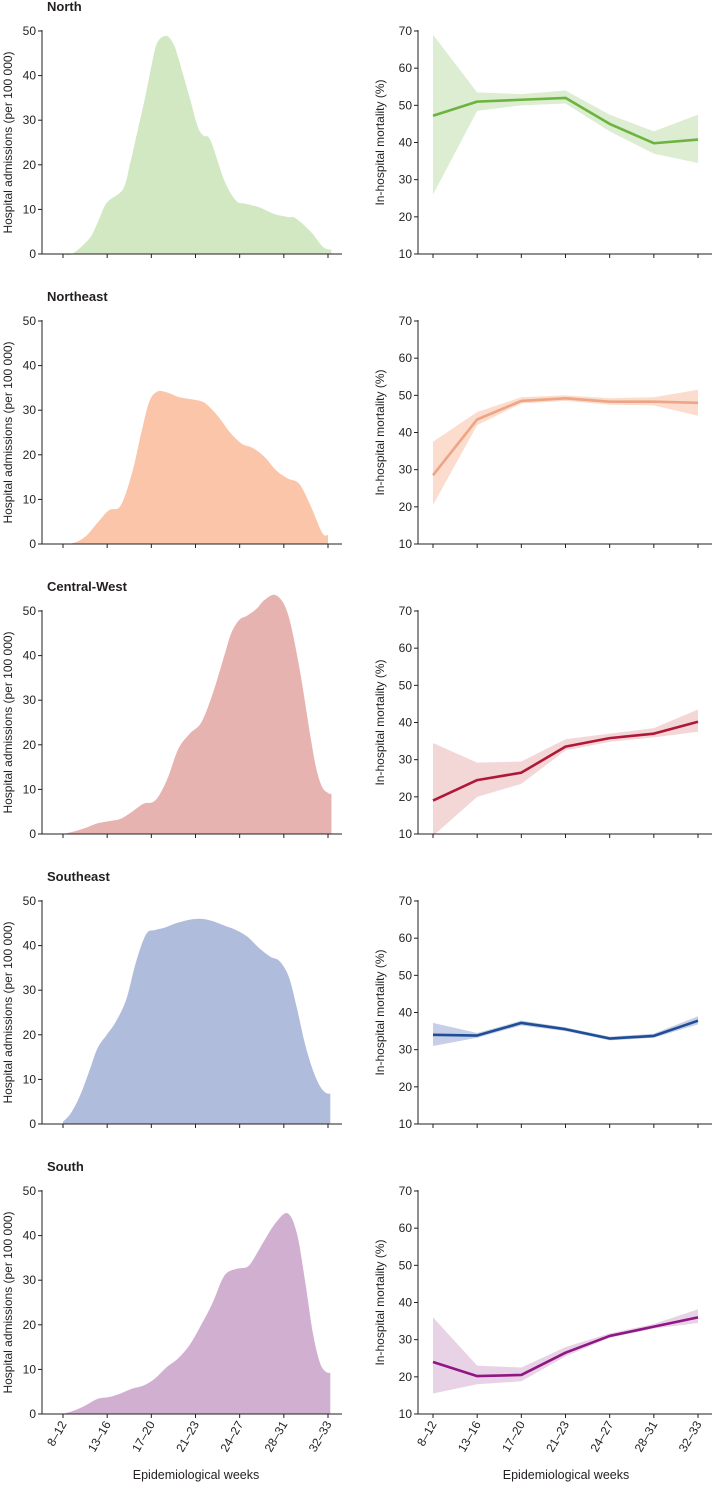 The height and width of the screenshot is (1487, 712). What do you see at coordinates (513, 1436) in the screenshot?
I see `mort-x-tick-label: 17–20` at bounding box center [513, 1436].